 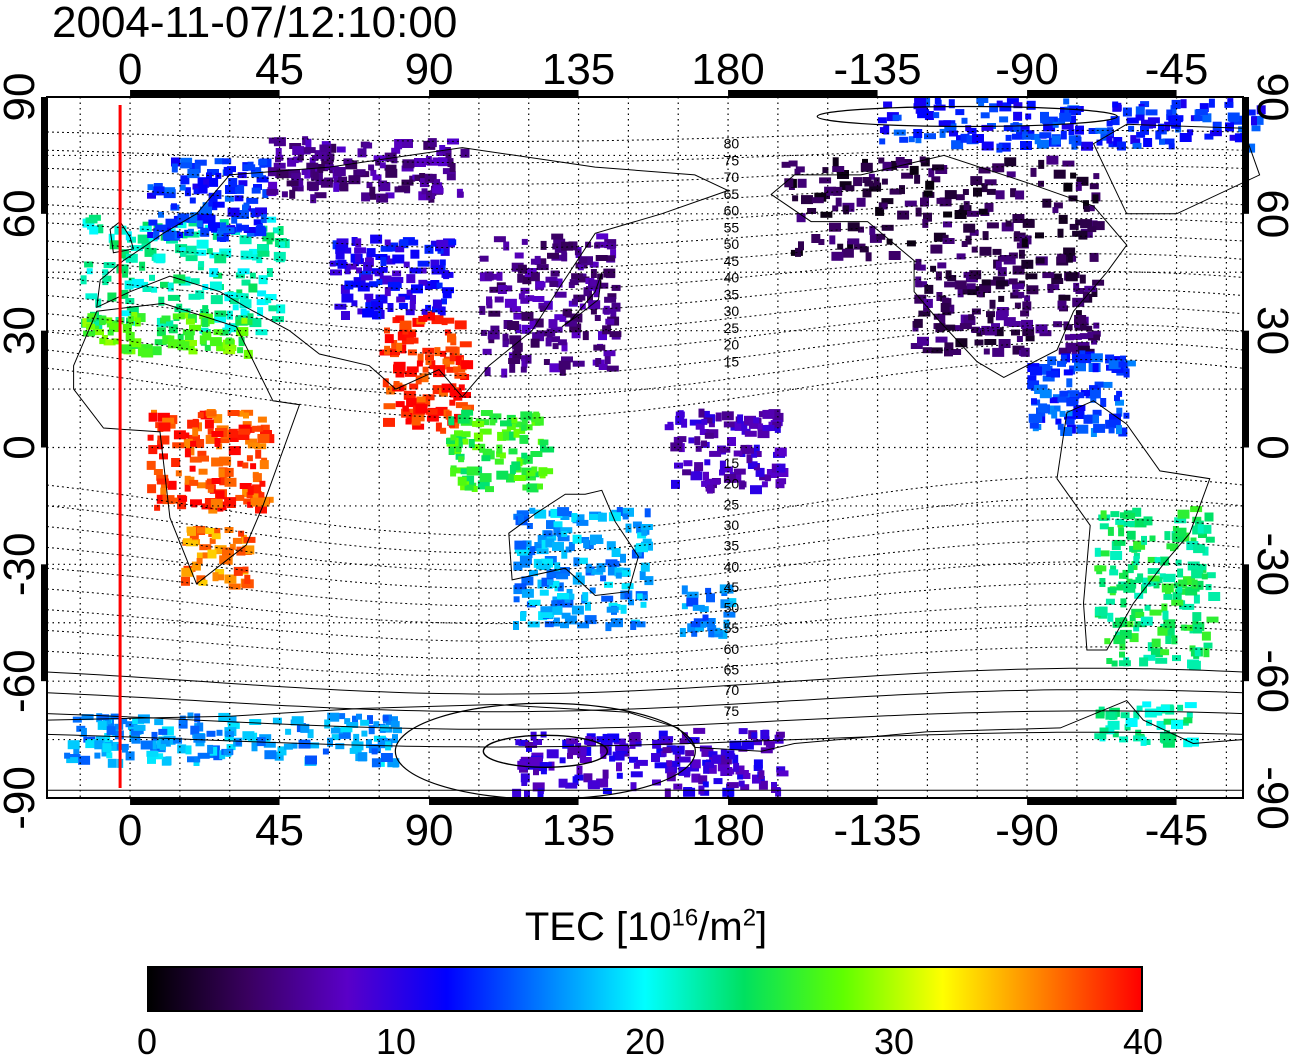 What do you see at coordinates (279, 830) in the screenshot?
I see `bottom-lon-tick-label: 45` at bounding box center [279, 830].